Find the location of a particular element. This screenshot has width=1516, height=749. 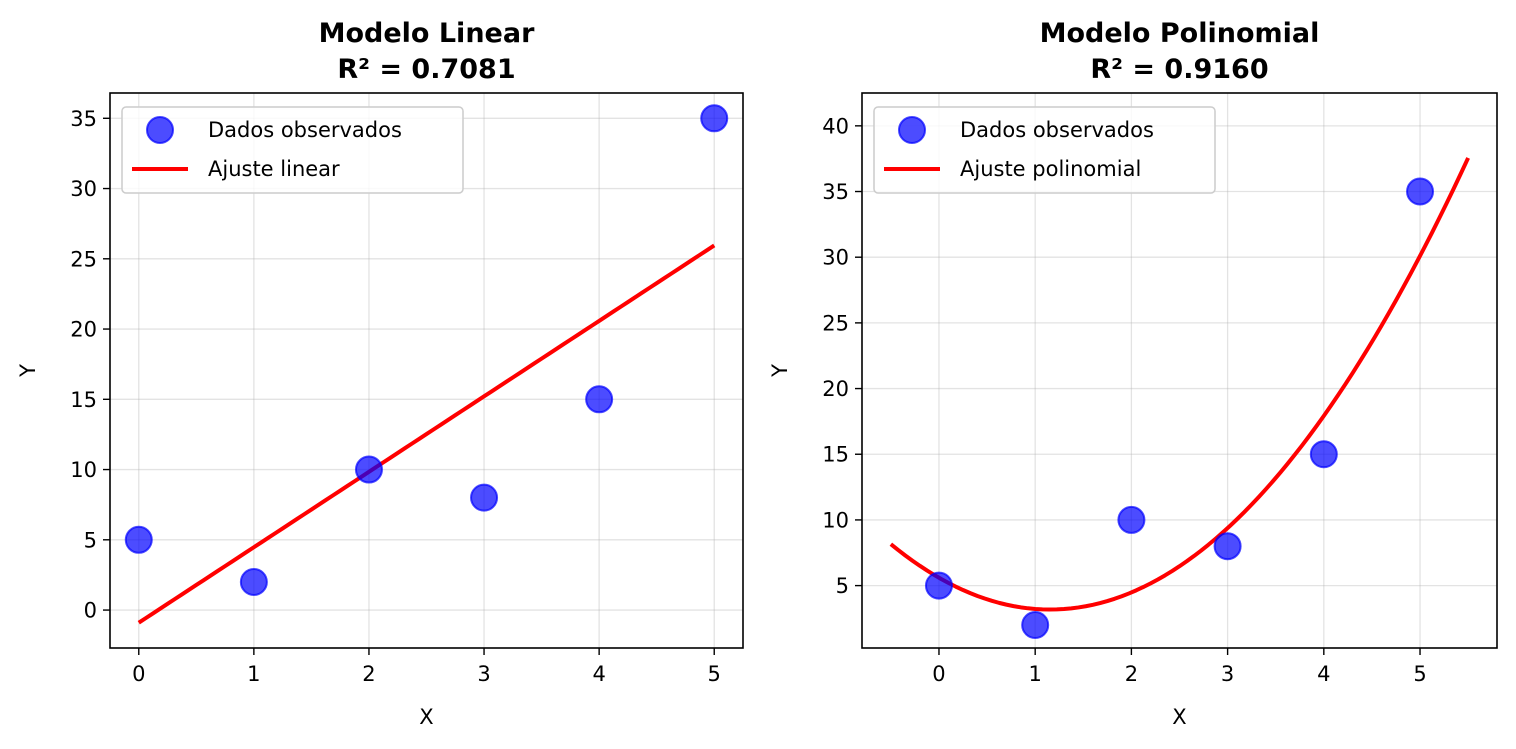

chart-subtitle-r2: R² = 0.7081 is located at coordinates (426, 69).